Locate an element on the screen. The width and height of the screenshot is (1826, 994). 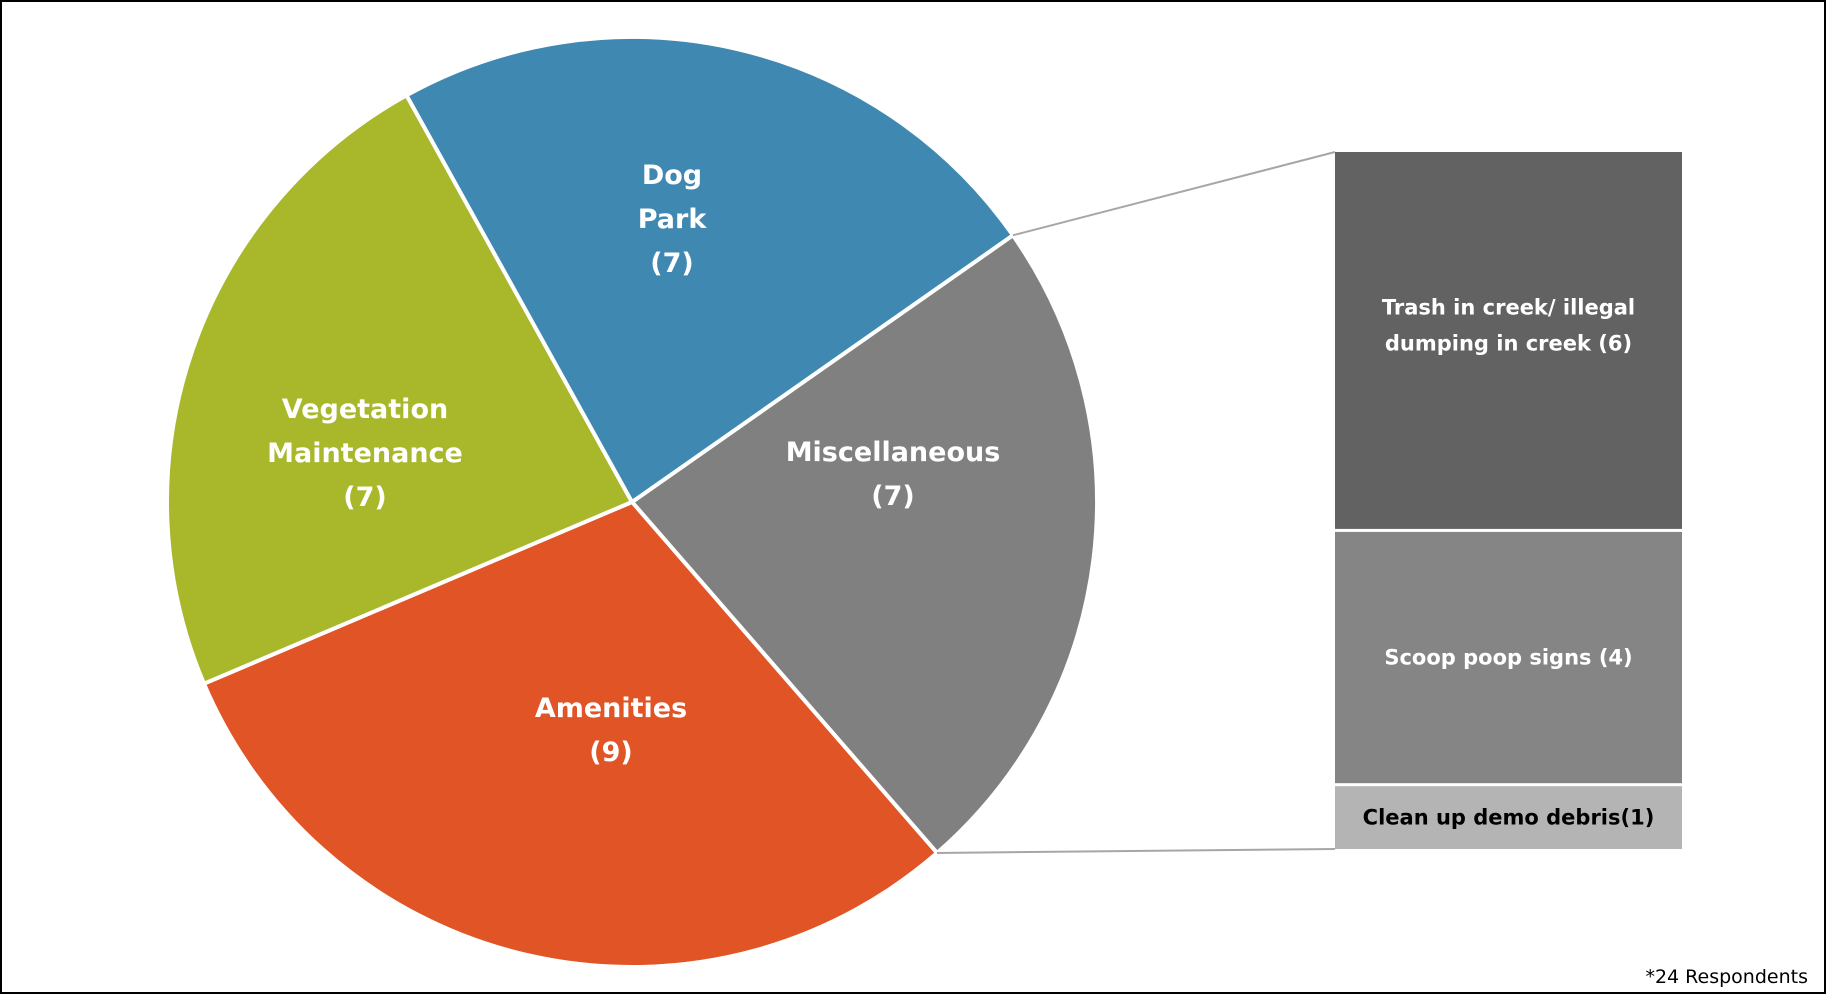
footnote: *24 Respondents is located at coordinates (1726, 977).